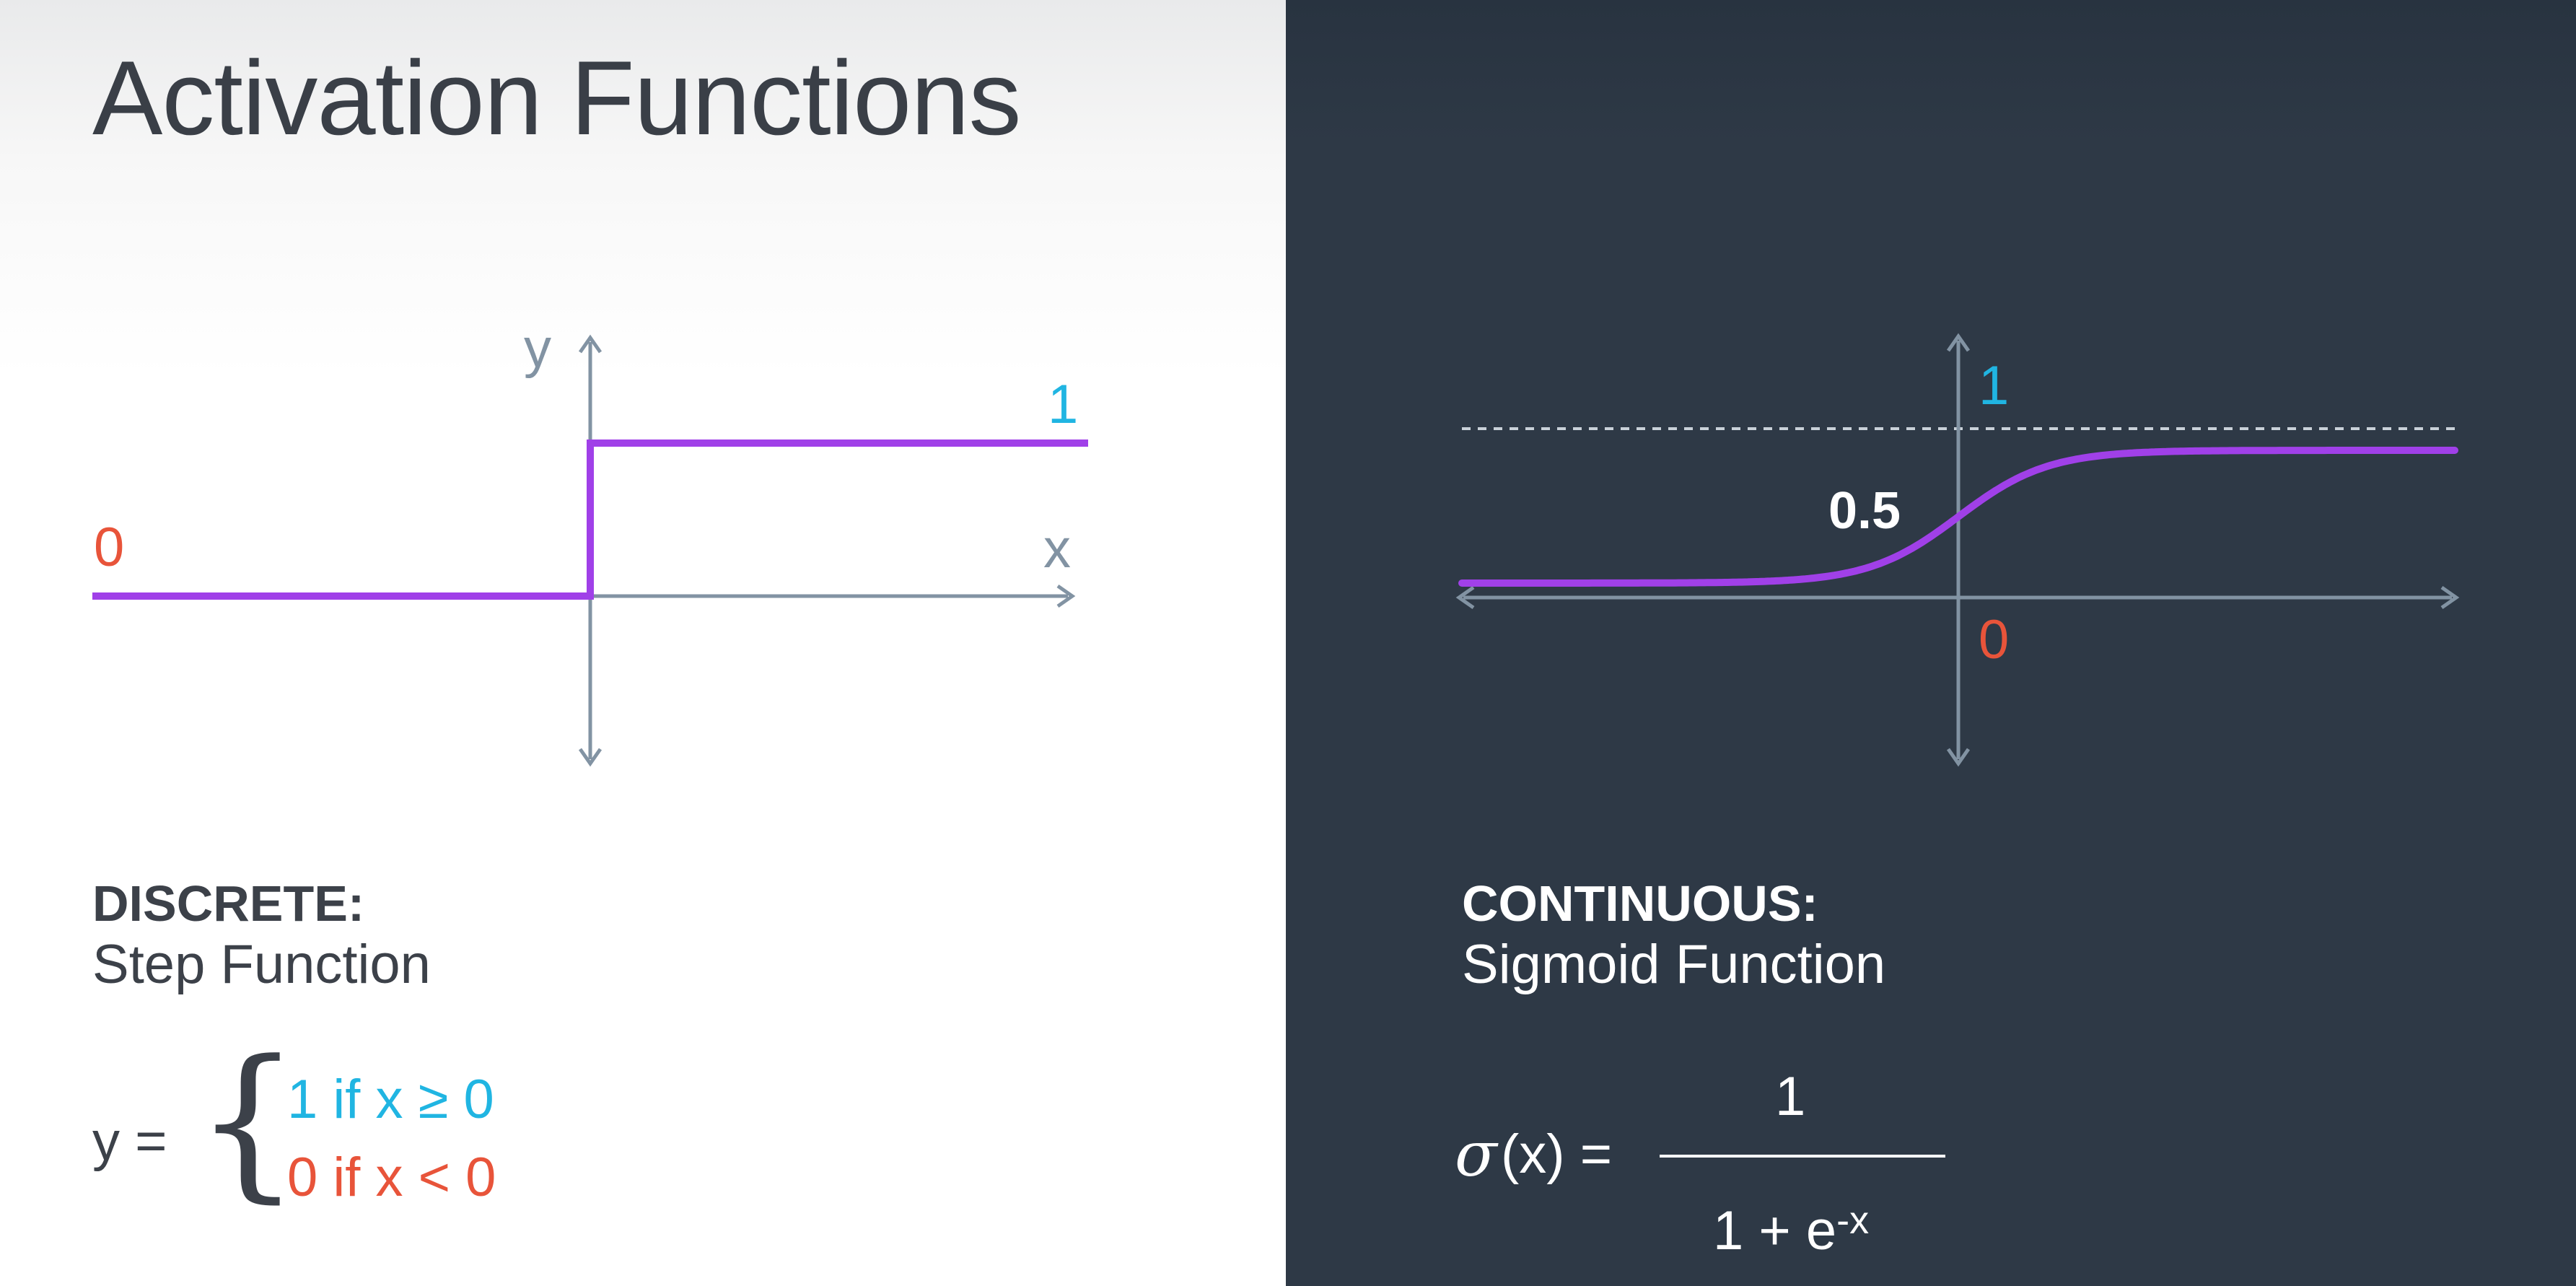  Describe the element at coordinates (109, 547) in the screenshot. I see `step-low-label: 0` at that location.